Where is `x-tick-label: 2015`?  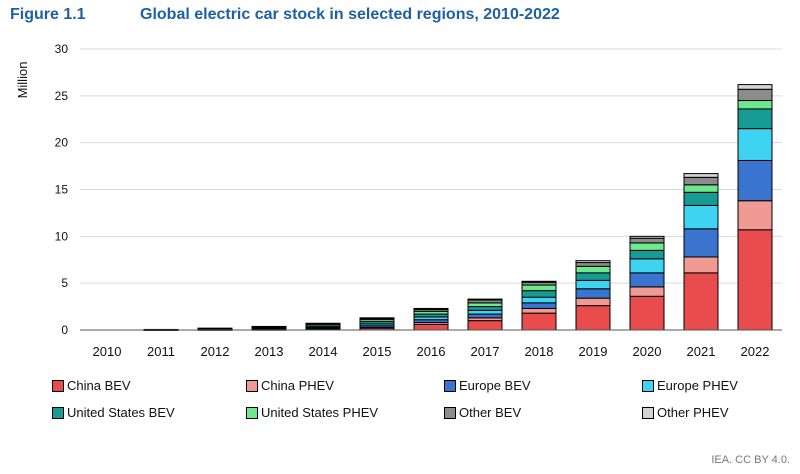
x-tick-label: 2015 is located at coordinates (377, 351).